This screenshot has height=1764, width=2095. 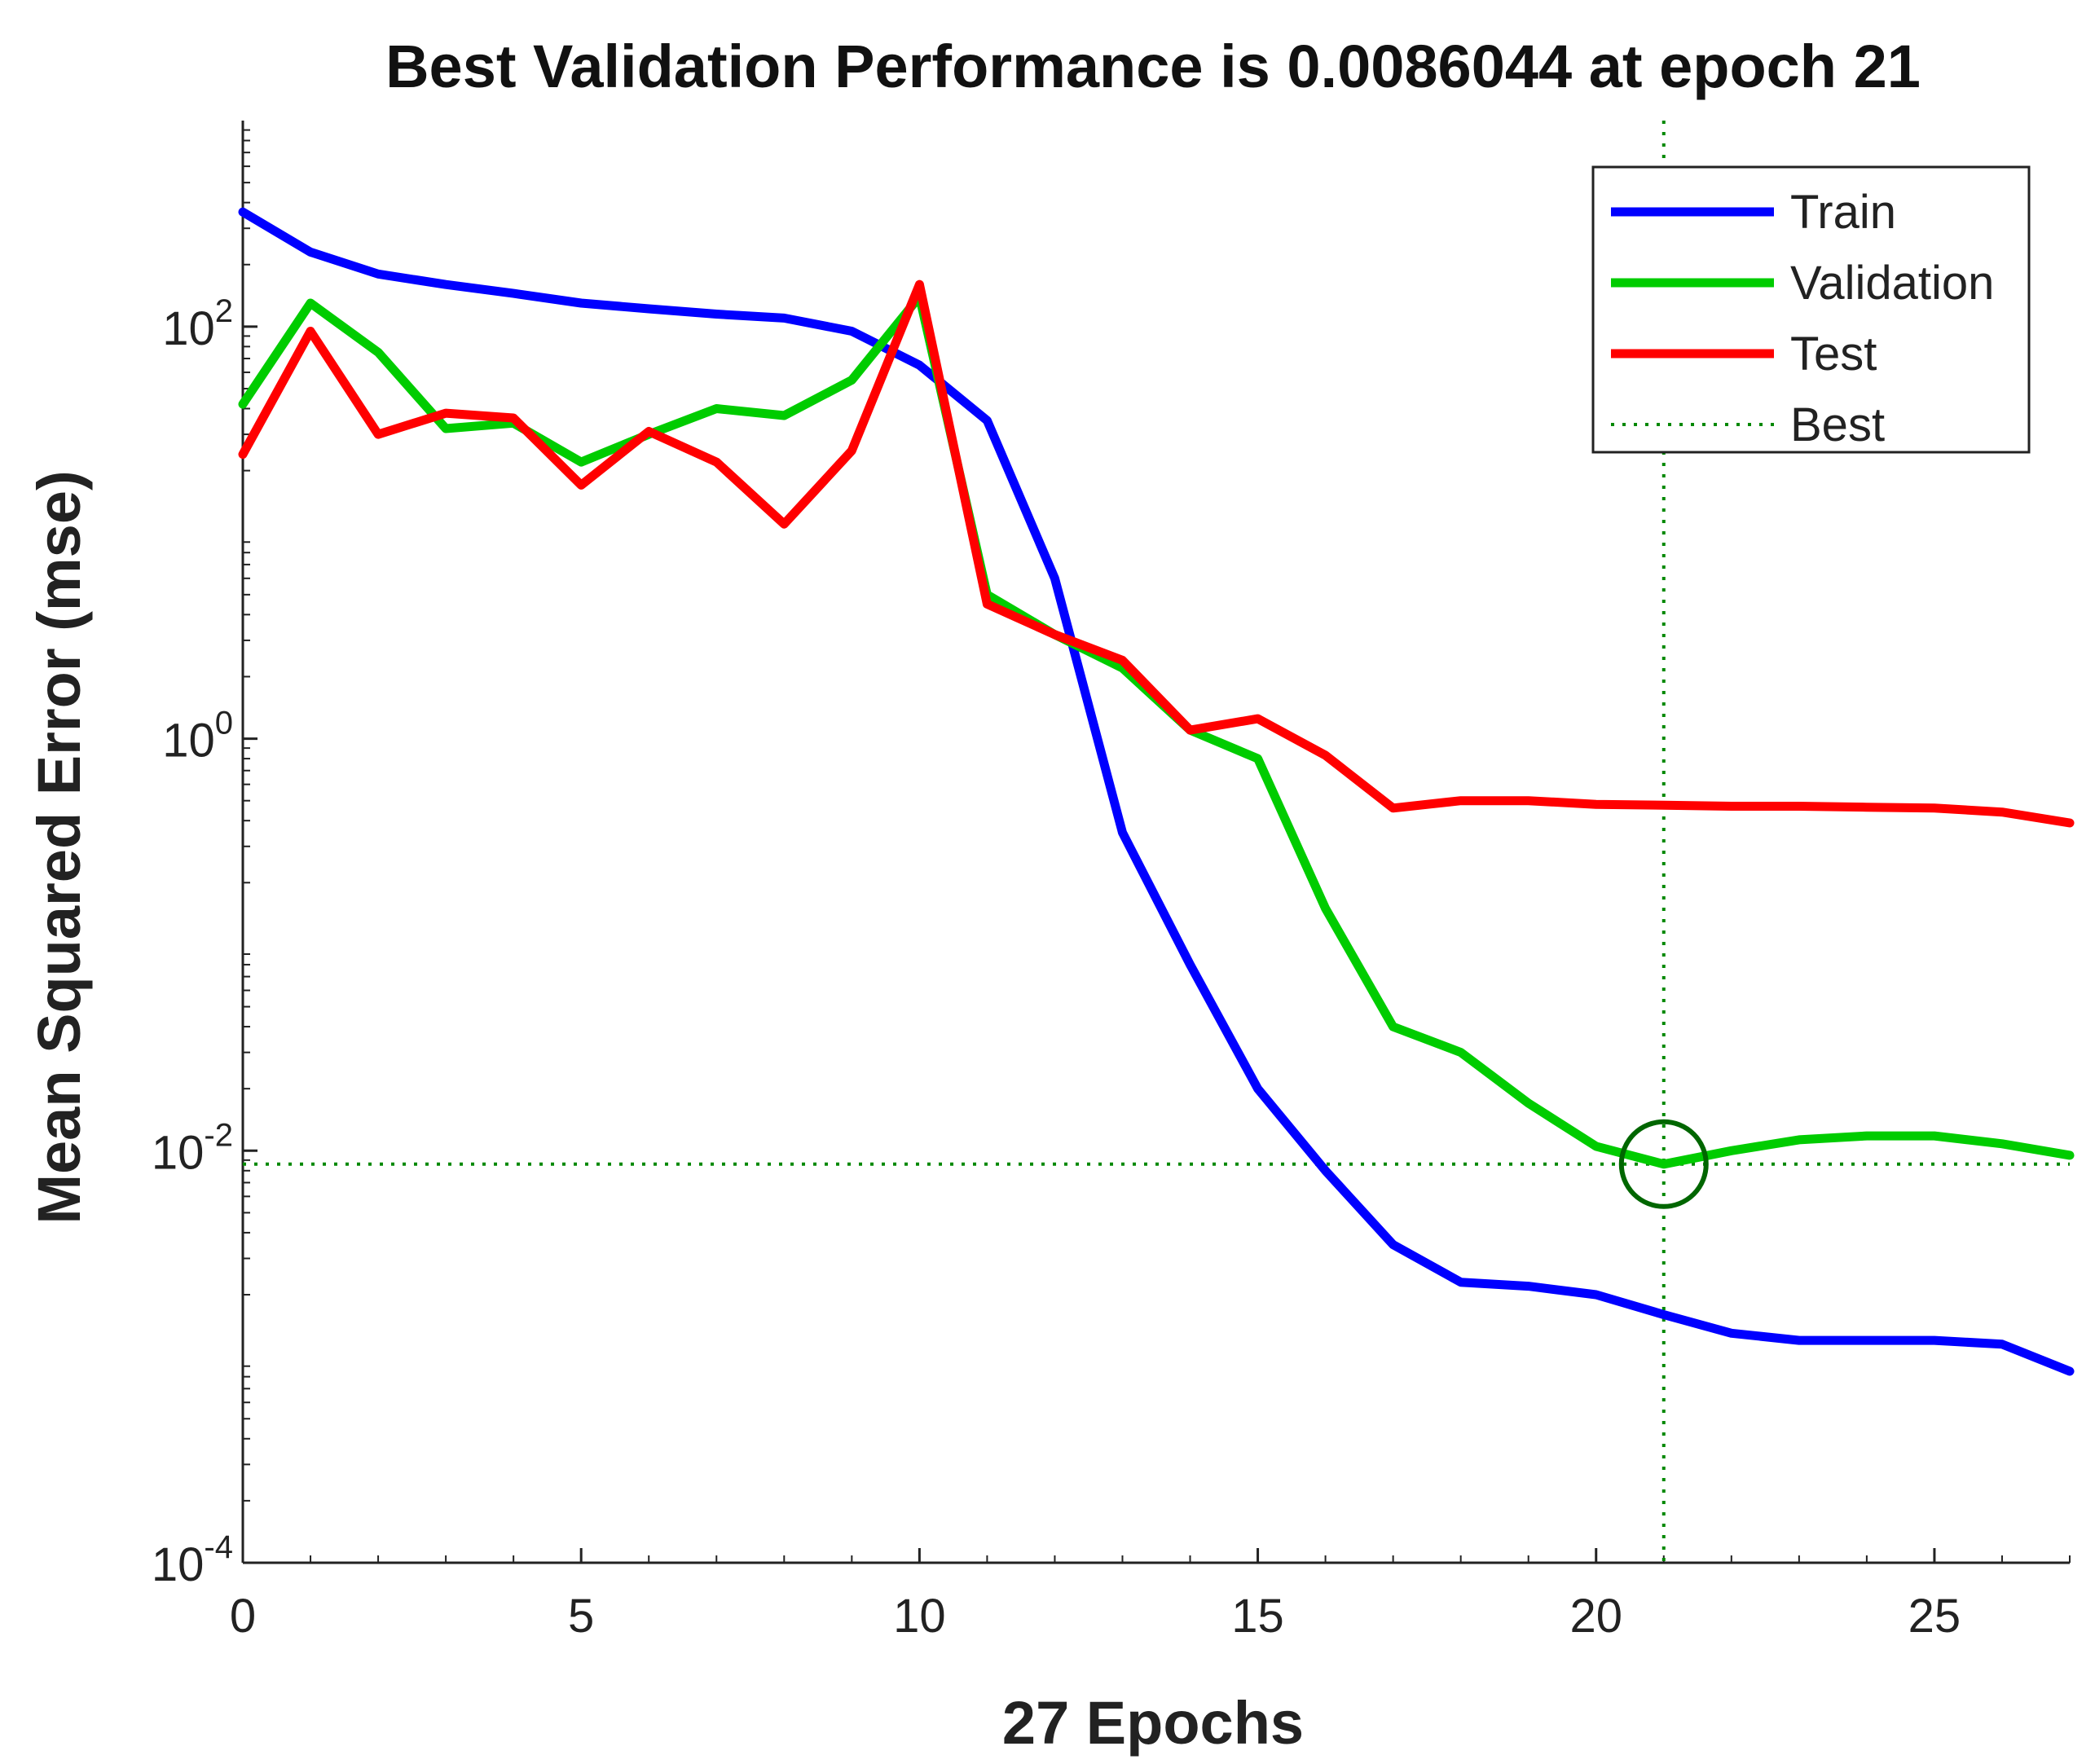 What do you see at coordinates (1153, 1723) in the screenshot?
I see `x-axis-label: 27 Epochs` at bounding box center [1153, 1723].